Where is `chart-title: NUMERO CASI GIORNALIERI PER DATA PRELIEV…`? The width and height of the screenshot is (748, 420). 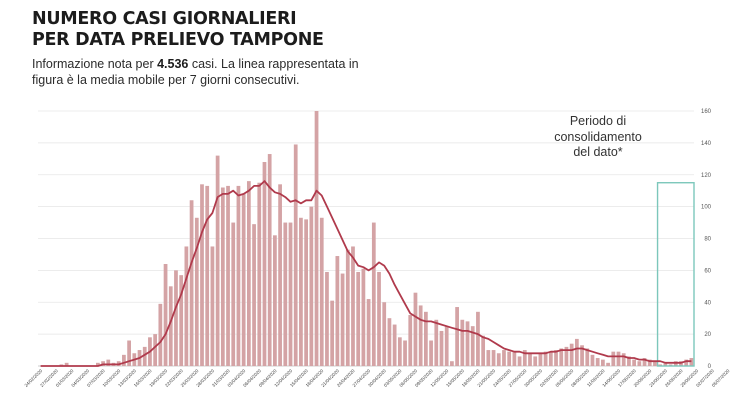 chart-title: NUMERO CASI GIORNALIERI PER DATA PRELIEV… is located at coordinates (178, 30).